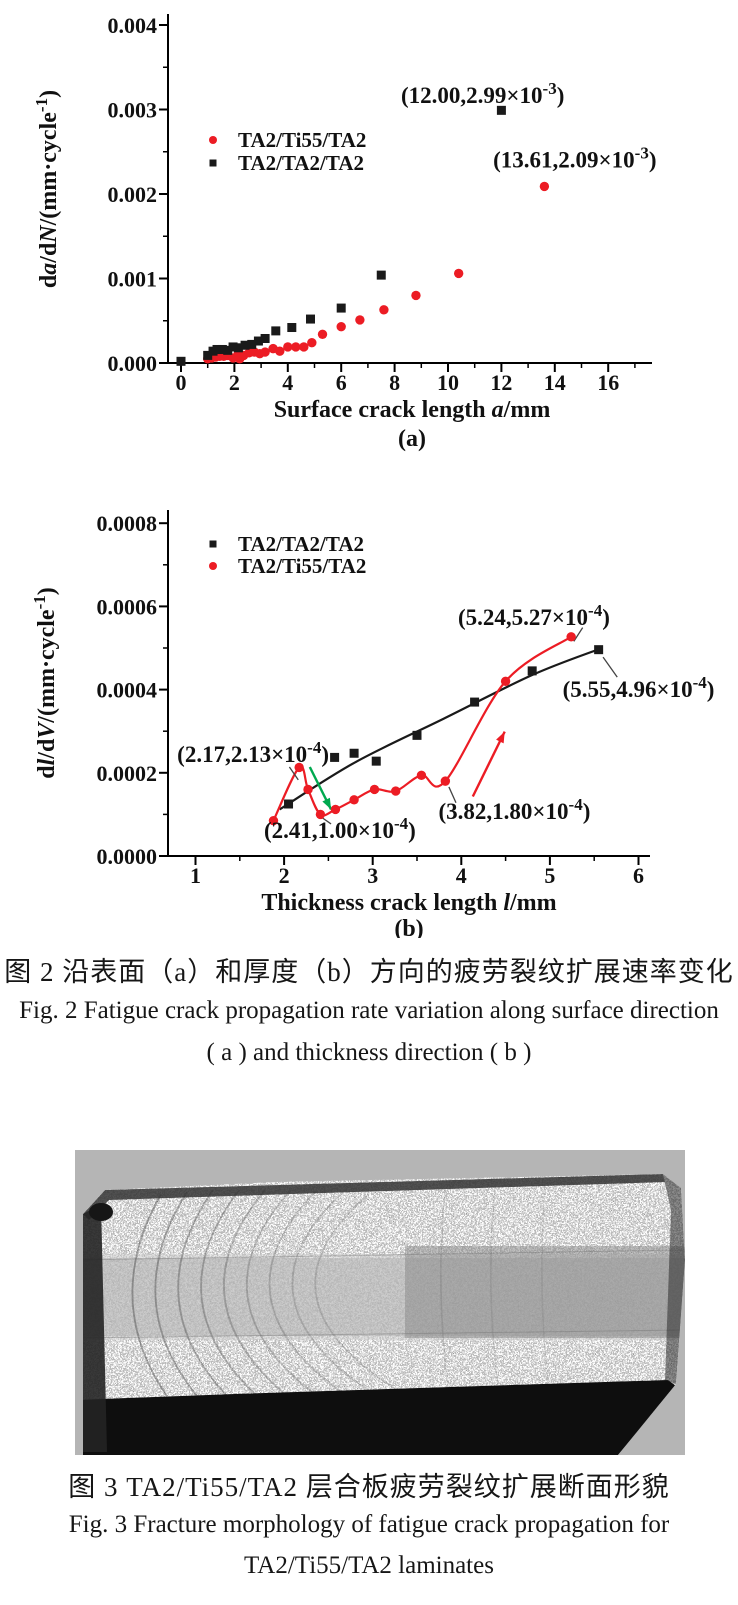  What do you see at coordinates (133, 279) in the screenshot?
I see `y-tick-label: 0.001` at bounding box center [133, 279].